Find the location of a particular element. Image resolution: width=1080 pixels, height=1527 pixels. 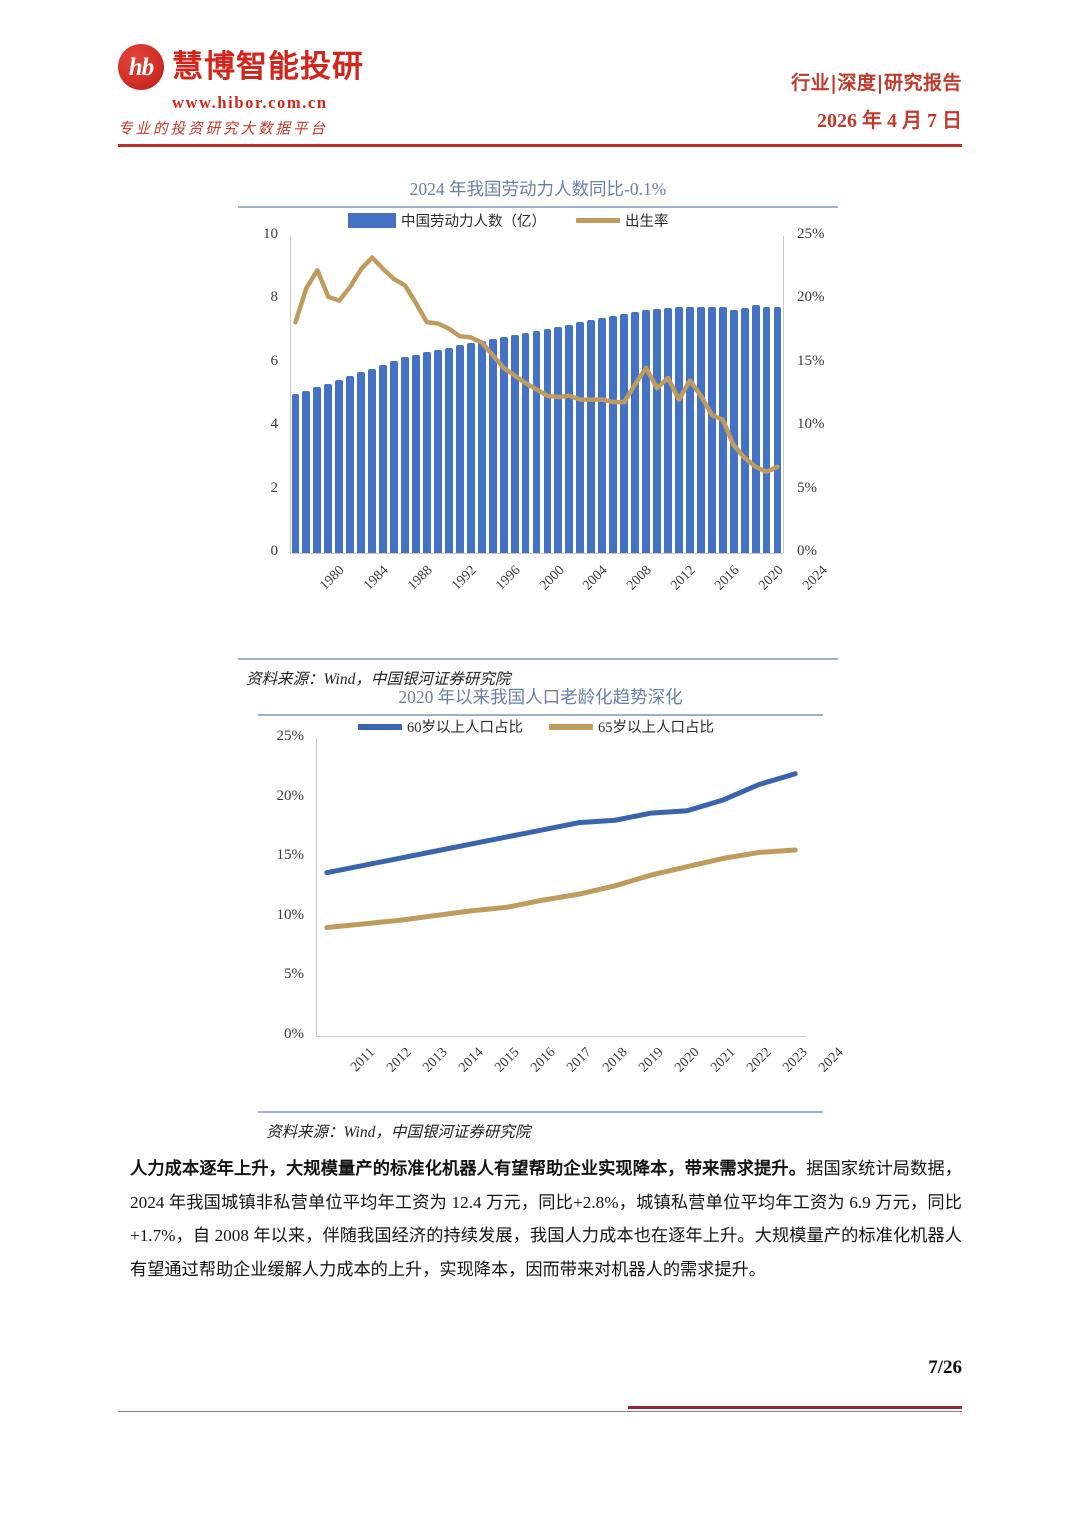

chart2-y-tick: 25% is located at coordinates (290, 736).